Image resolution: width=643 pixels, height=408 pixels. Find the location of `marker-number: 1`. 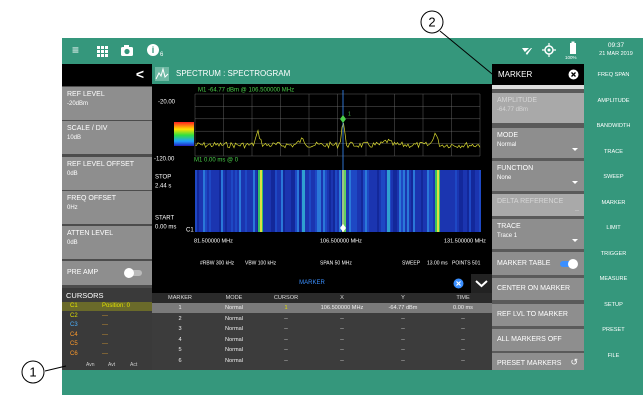

marker-number: 1 is located at coordinates (349, 114).